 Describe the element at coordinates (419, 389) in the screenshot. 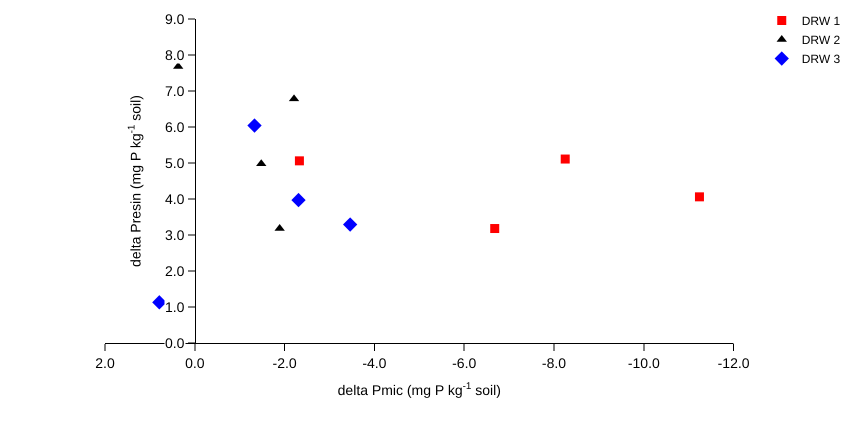

I see `x-axis-title: delta Pmic (mg P kg$^{-1}$ soil)` at that location.